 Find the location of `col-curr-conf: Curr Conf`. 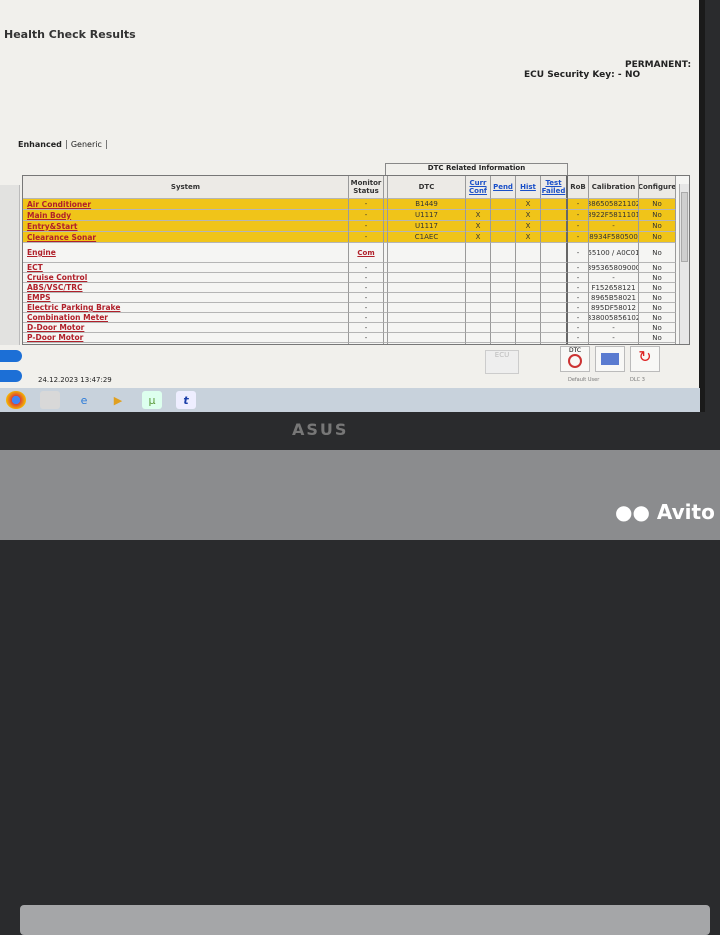

col-curr-conf: Curr Conf is located at coordinates (478, 187).